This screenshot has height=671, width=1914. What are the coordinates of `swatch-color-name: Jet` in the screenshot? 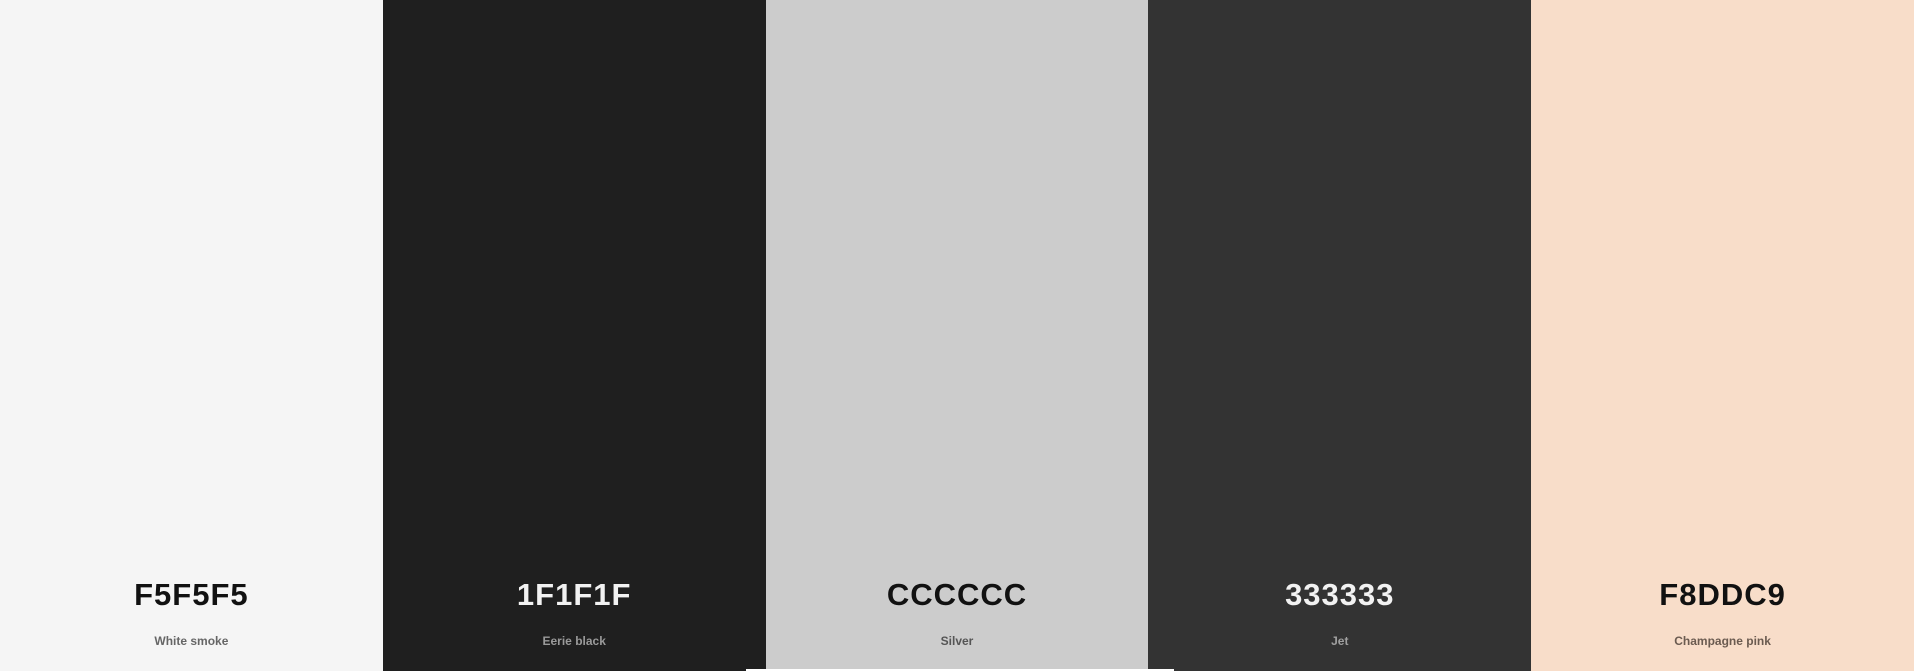 It's located at (1340, 641).